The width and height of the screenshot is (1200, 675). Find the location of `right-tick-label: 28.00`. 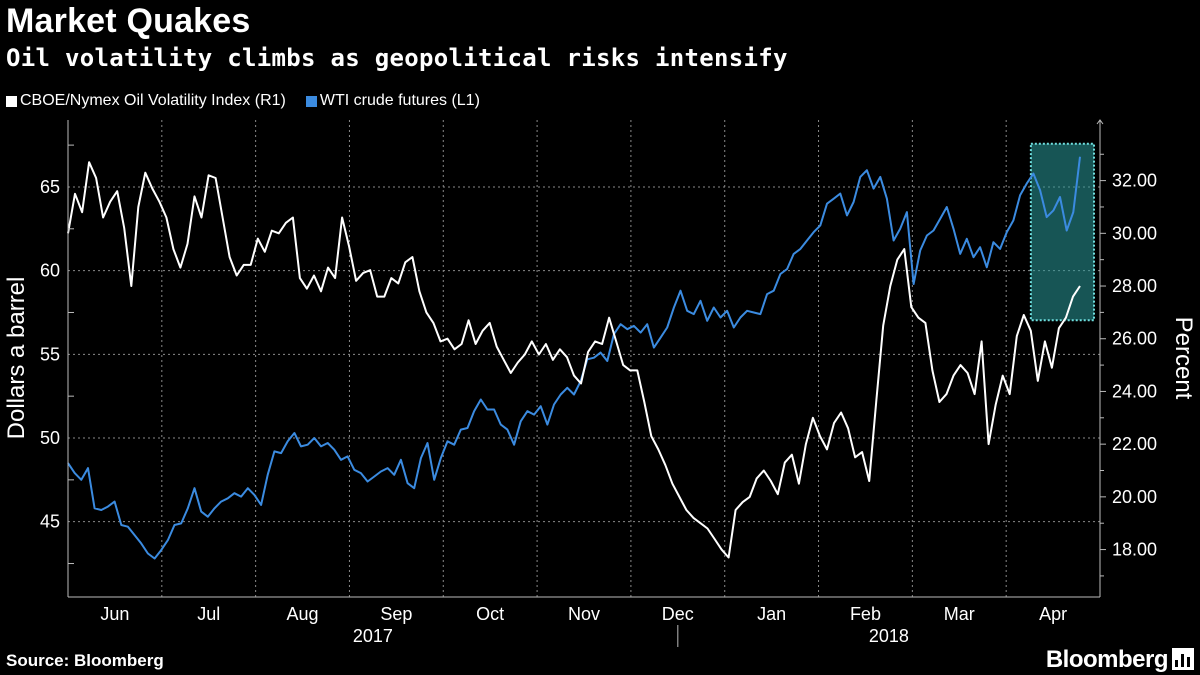

right-tick-label: 28.00 is located at coordinates (1134, 286).